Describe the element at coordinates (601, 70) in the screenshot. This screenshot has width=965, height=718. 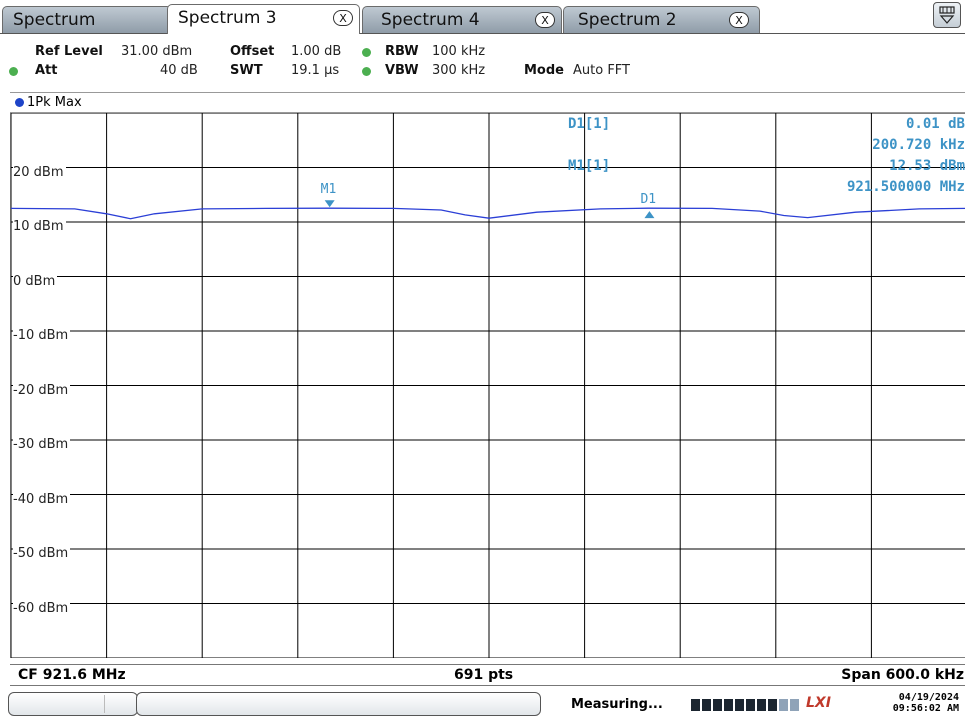
I see `mode-value: Auto FFT` at that location.